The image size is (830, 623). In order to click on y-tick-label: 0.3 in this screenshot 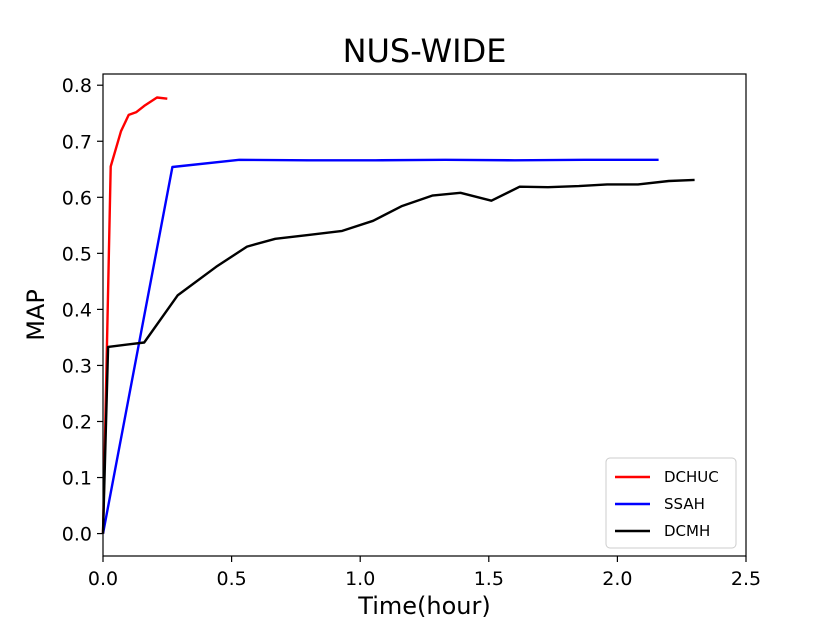, I will do `click(77, 366)`.